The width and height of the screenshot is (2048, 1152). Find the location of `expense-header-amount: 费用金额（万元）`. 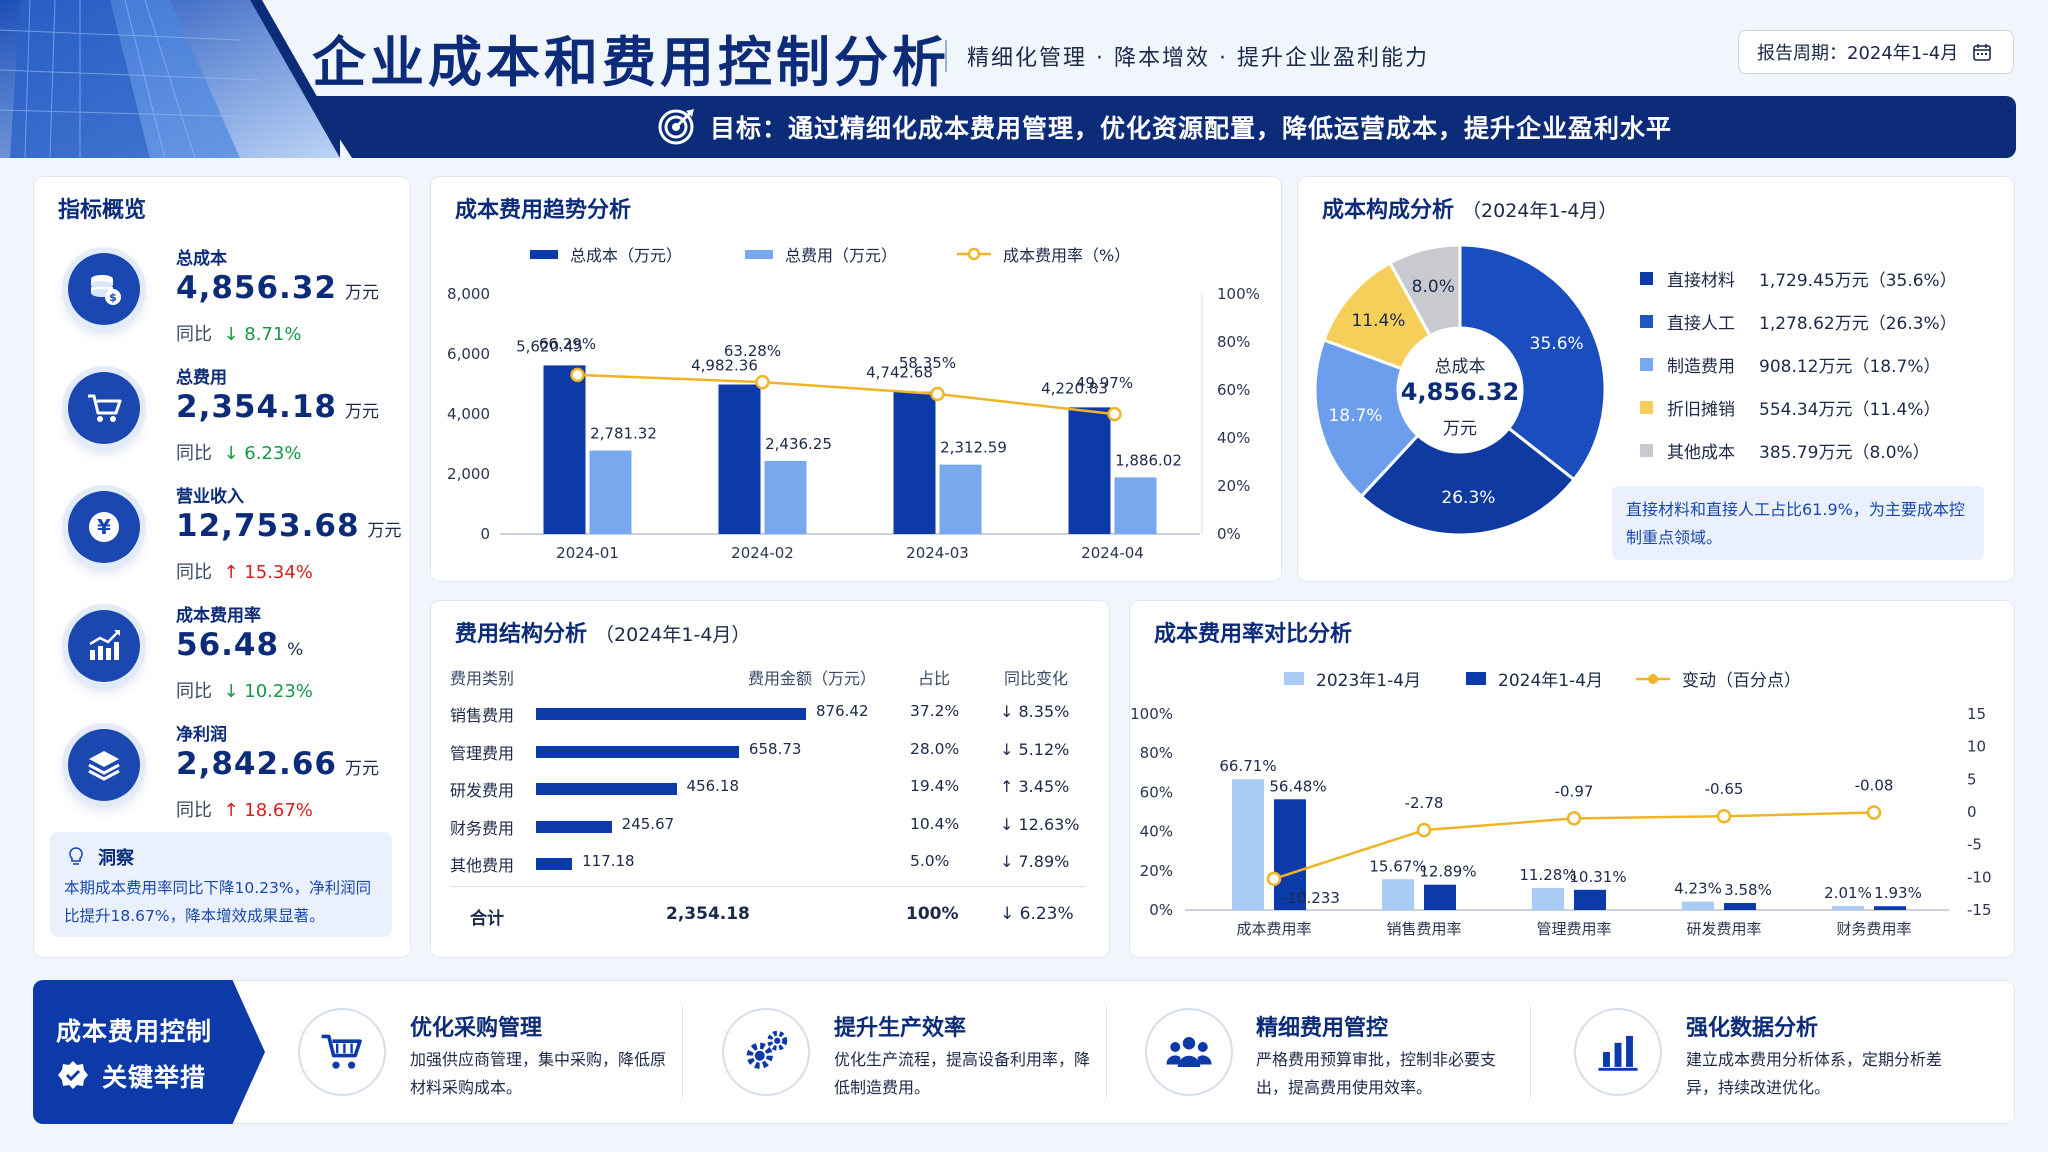

expense-header-amount: 费用金额（万元） is located at coordinates (812, 678).